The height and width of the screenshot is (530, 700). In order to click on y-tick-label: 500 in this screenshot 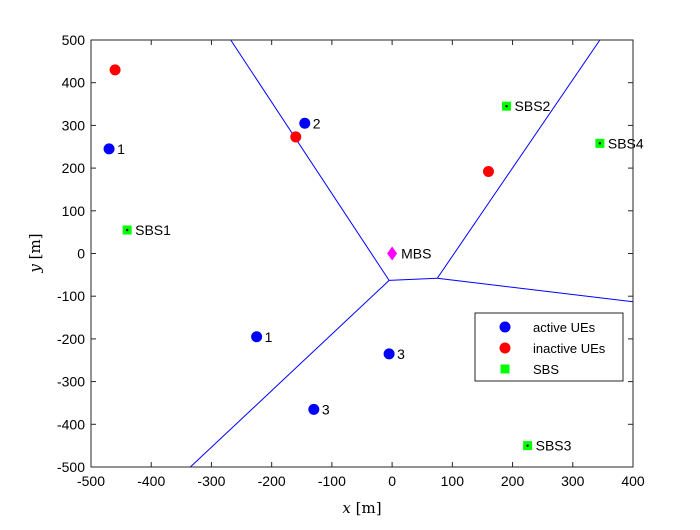, I will do `click(74, 40)`.